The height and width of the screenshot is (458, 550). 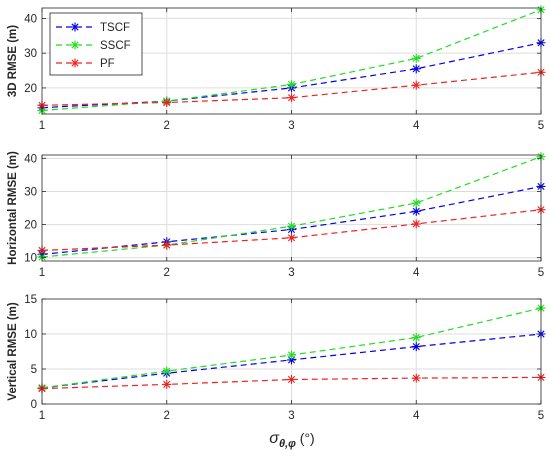 What do you see at coordinates (75, 45) in the screenshot?
I see `legend-marker-sscf` at bounding box center [75, 45].